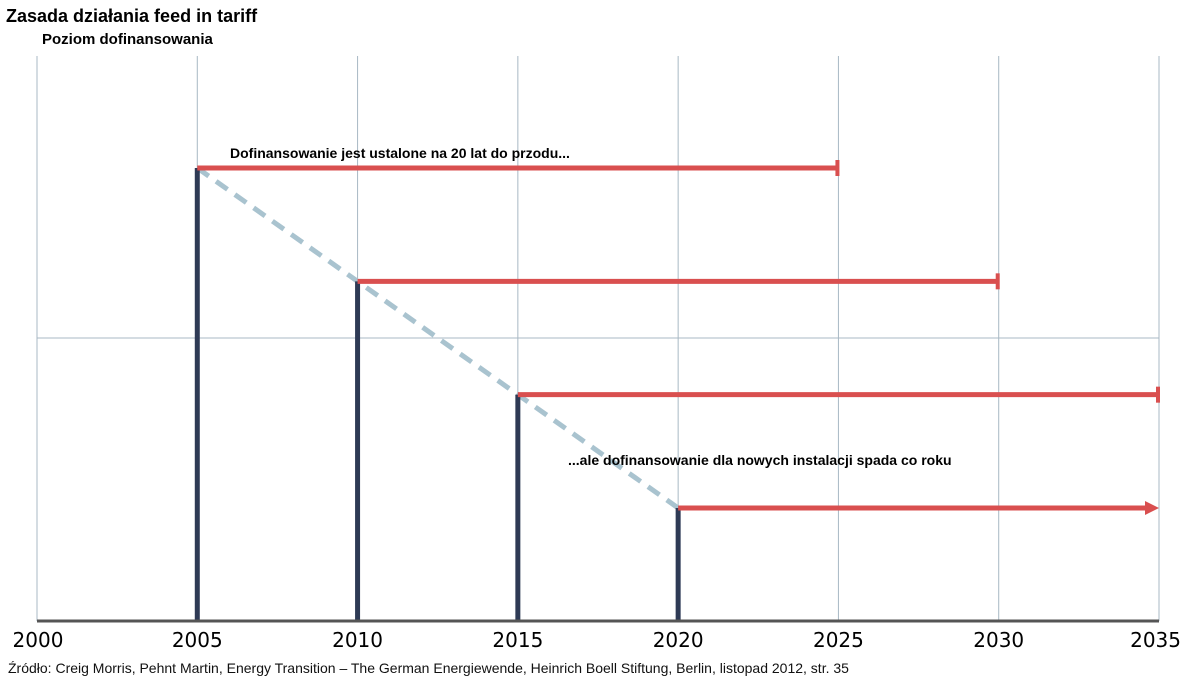 This screenshot has height=690, width=1193. What do you see at coordinates (998, 640) in the screenshot?
I see `x-tick-label: 2030` at bounding box center [998, 640].